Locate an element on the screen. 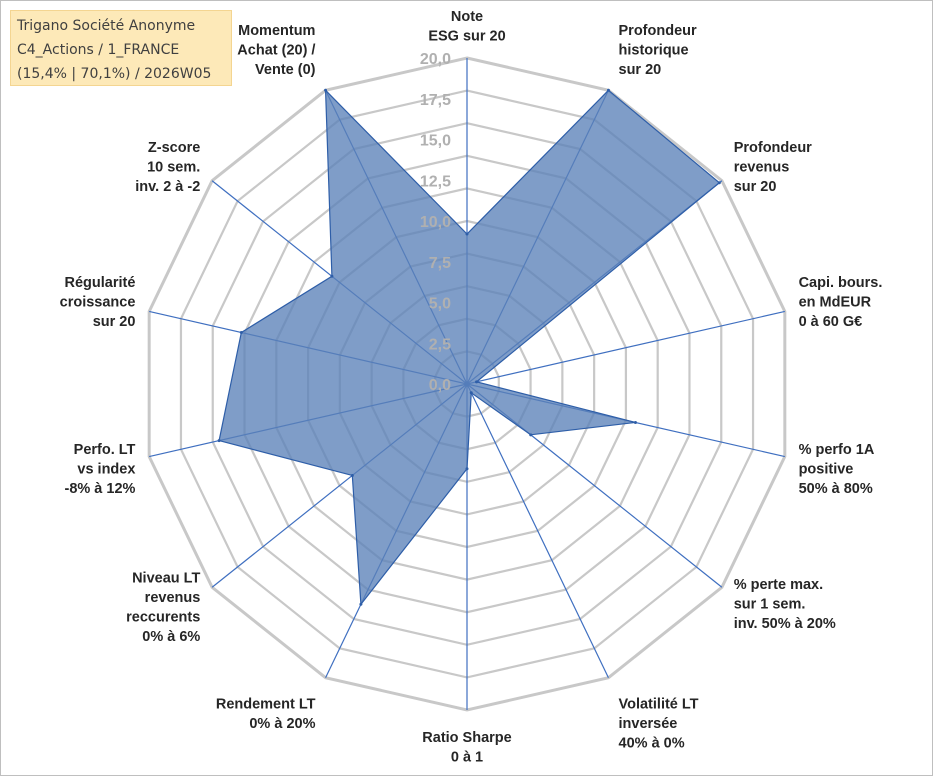 The width and height of the screenshot is (933, 776). axis-label-11-line-1: croissance is located at coordinates (98, 302).